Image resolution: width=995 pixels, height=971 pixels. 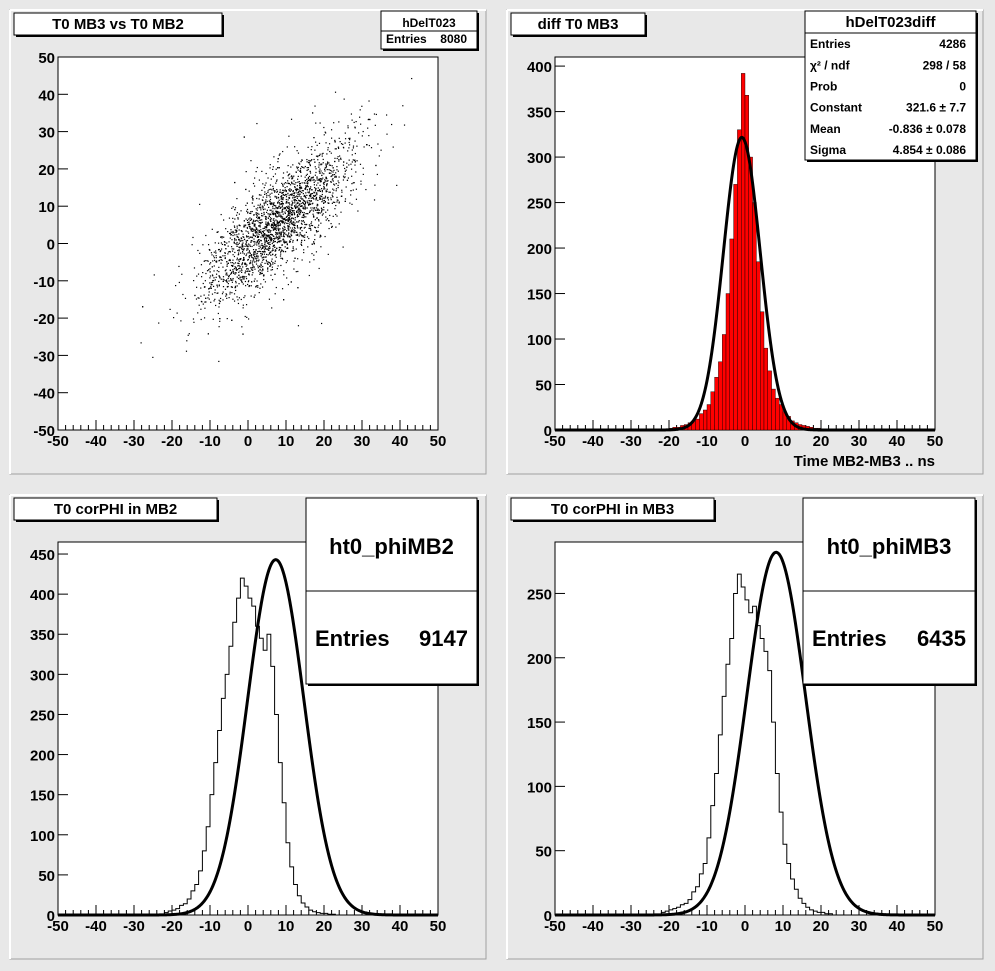 I want to click on histogram-outline, so click(x=746, y=744).